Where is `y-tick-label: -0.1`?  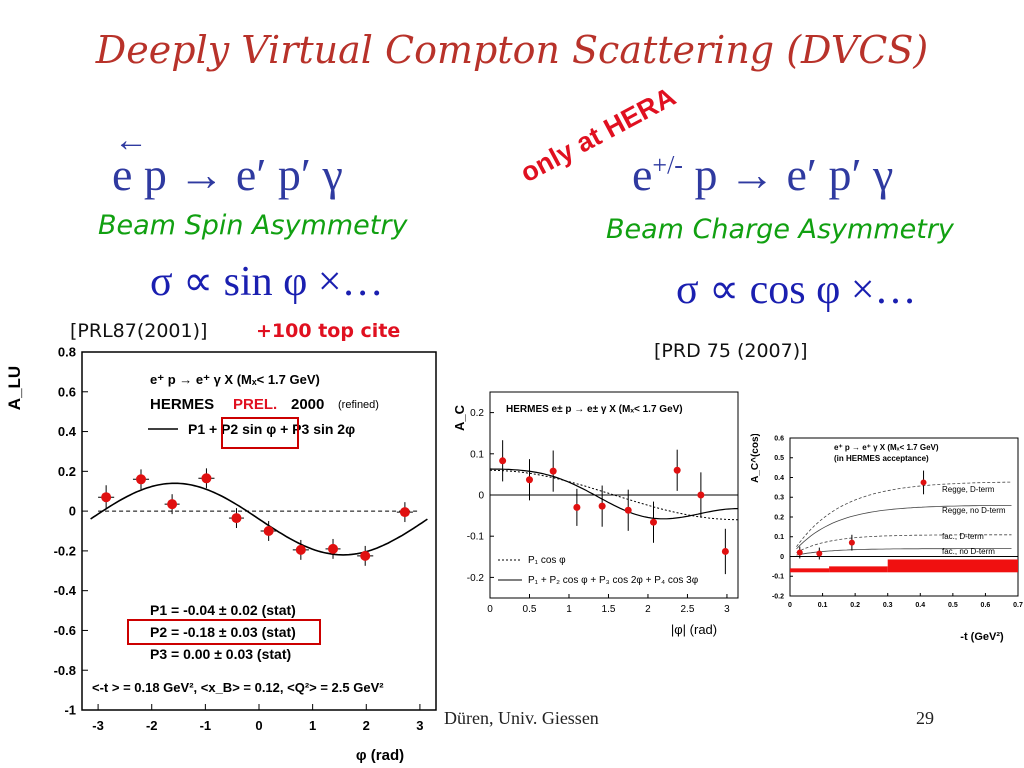 y-tick-label: -0.1 is located at coordinates (778, 577).